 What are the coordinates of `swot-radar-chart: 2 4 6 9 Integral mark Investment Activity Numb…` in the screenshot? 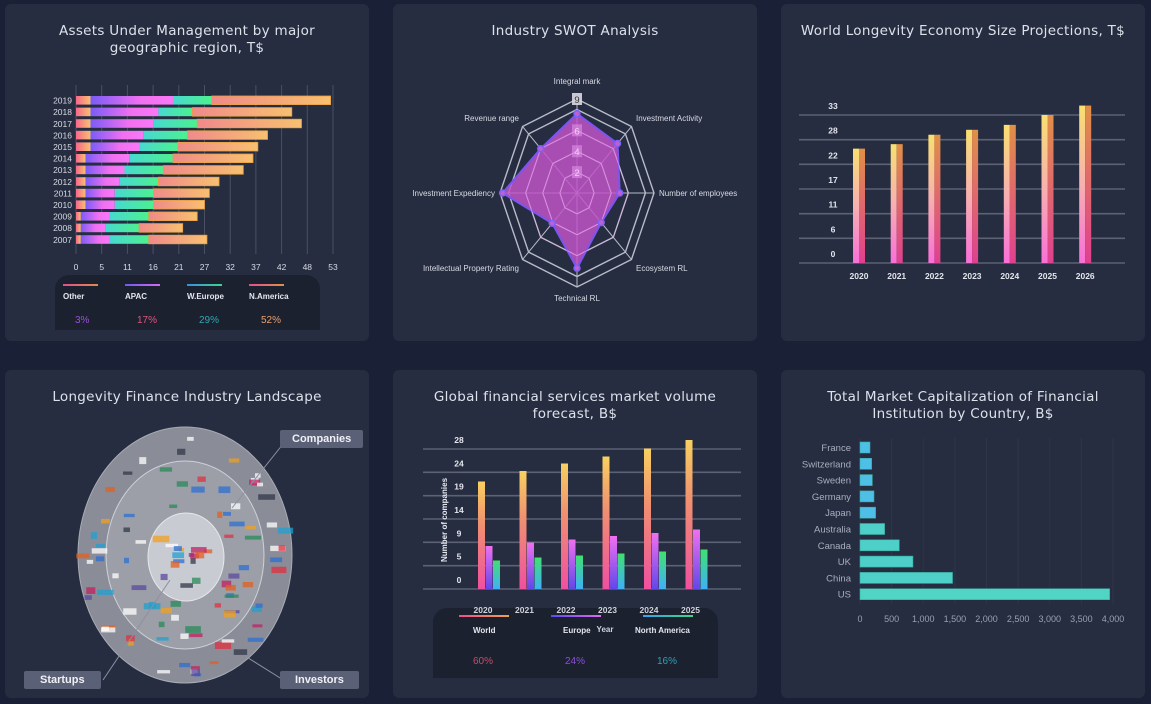 It's located at (574, 190).